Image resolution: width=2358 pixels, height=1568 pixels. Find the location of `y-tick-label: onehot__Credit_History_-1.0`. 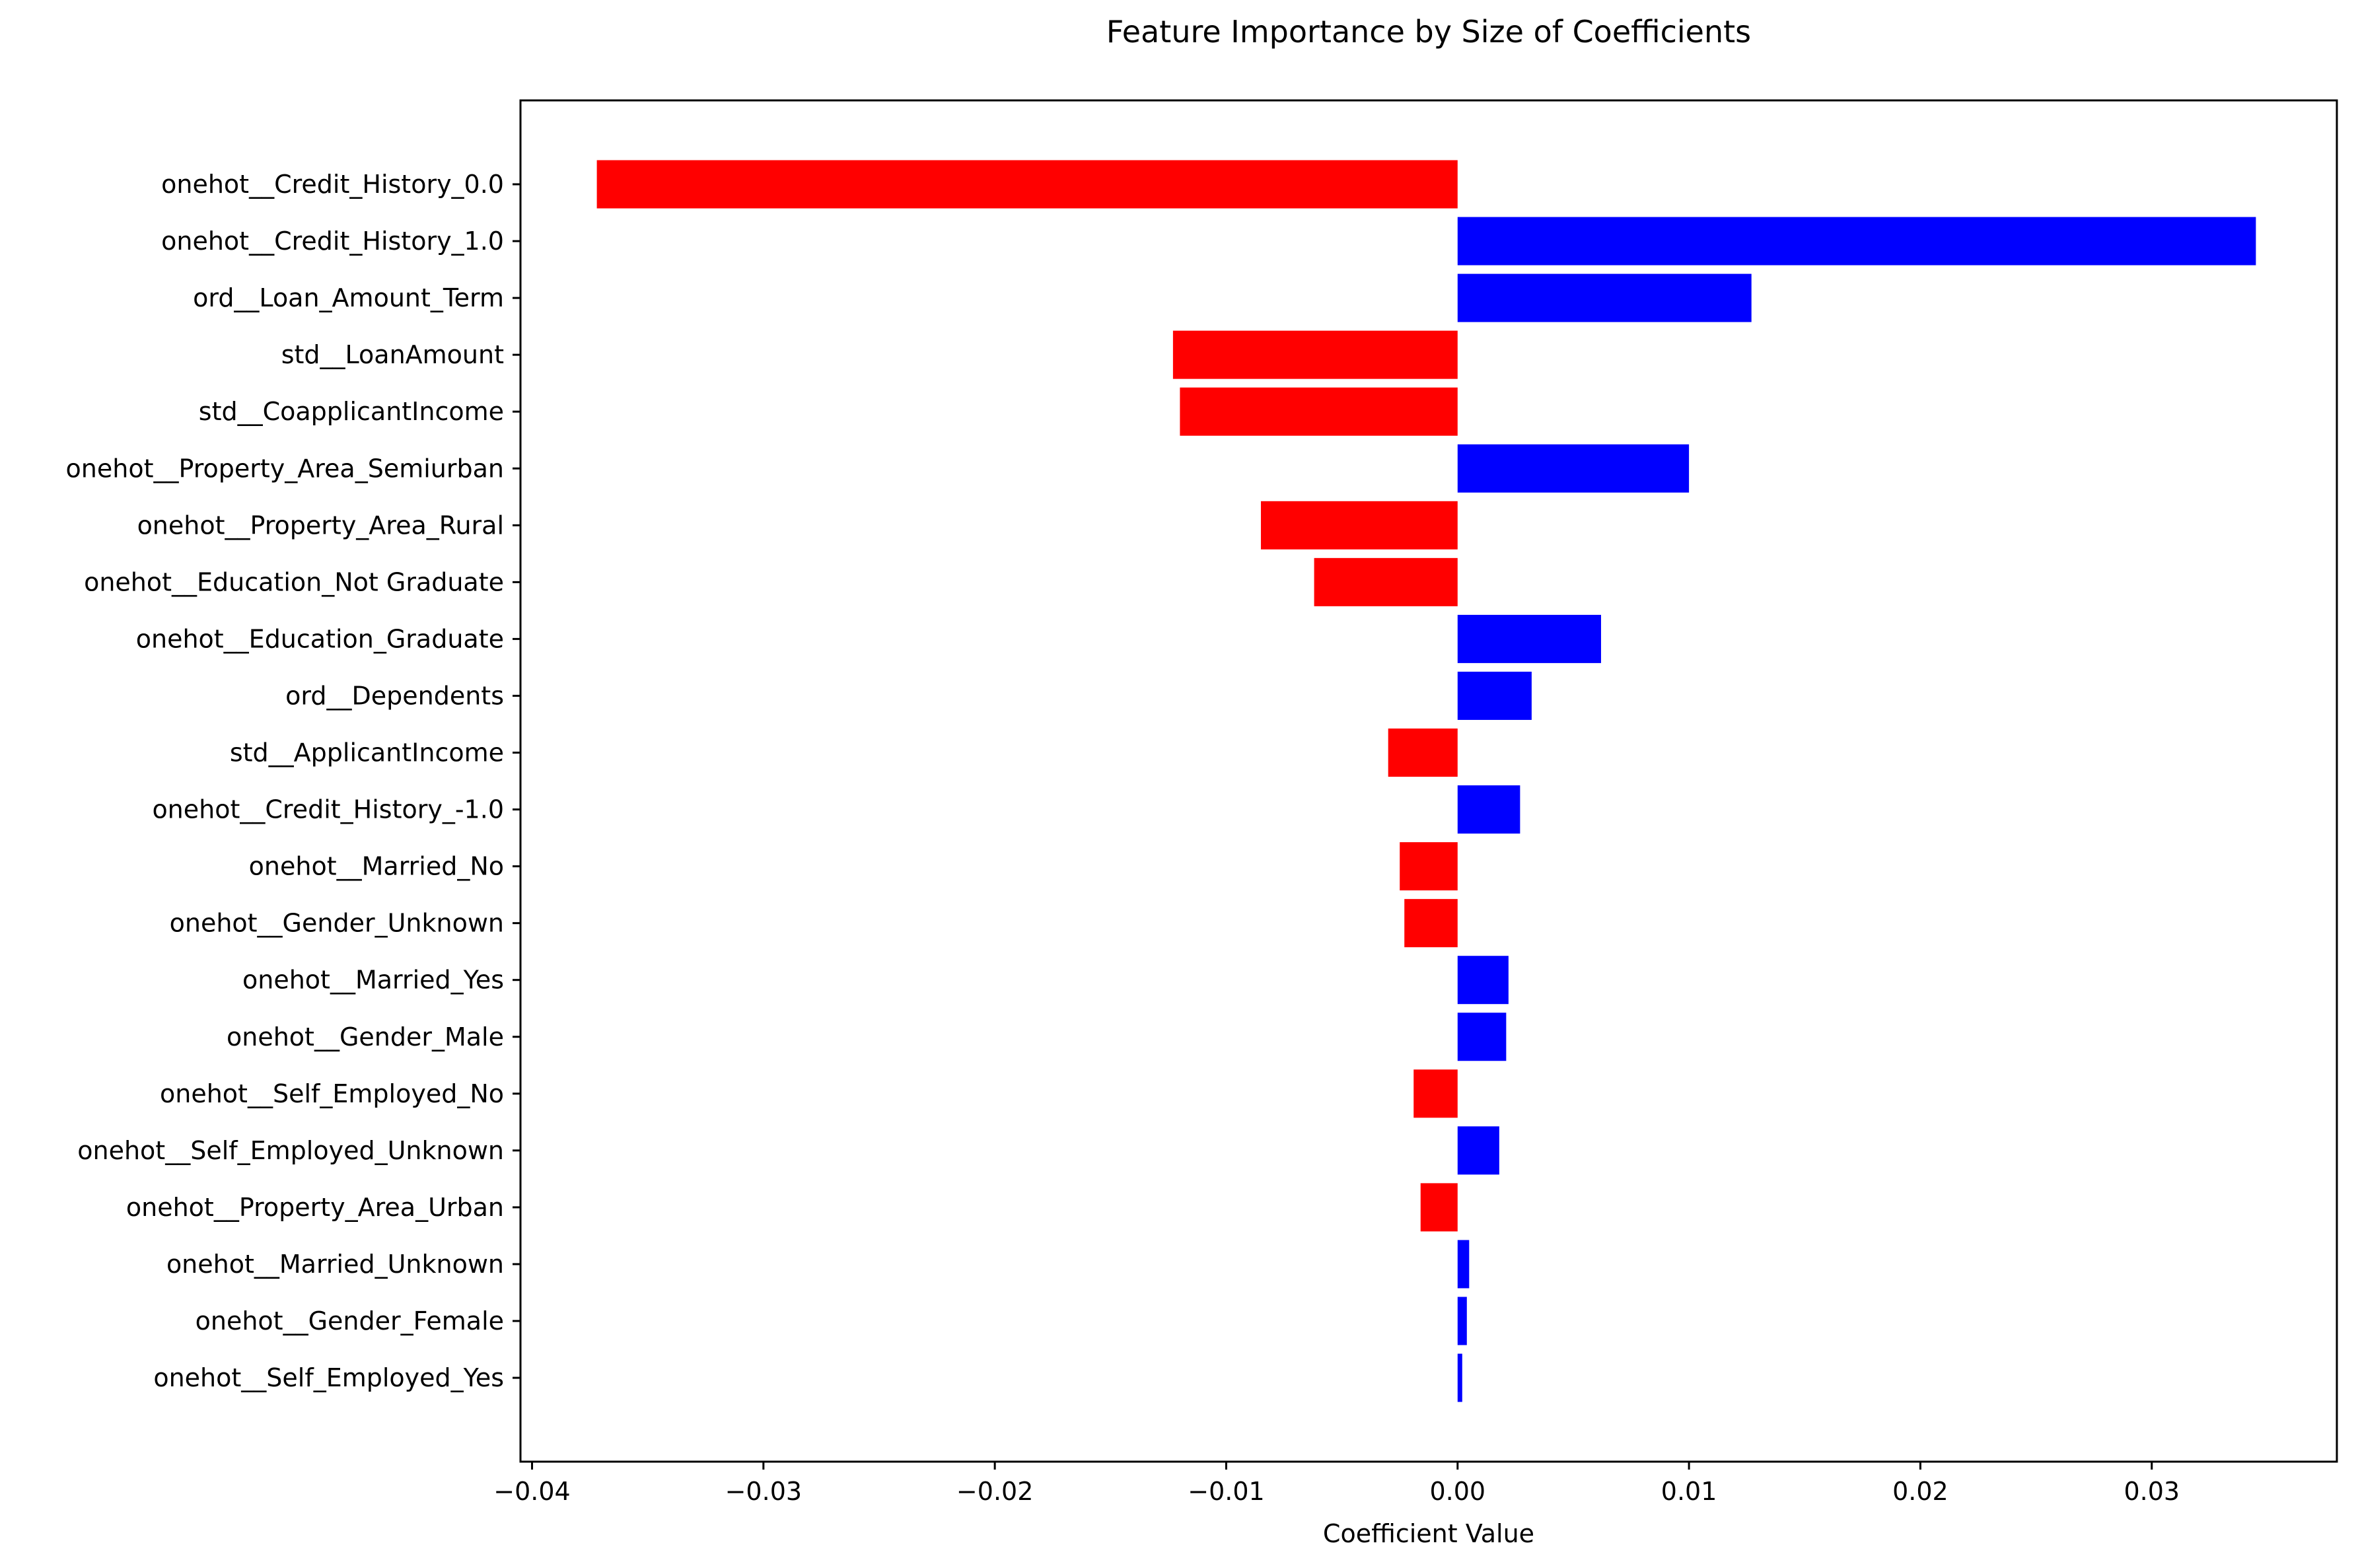

y-tick-label: onehot__Credit_History_-1.0 is located at coordinates (328, 809).